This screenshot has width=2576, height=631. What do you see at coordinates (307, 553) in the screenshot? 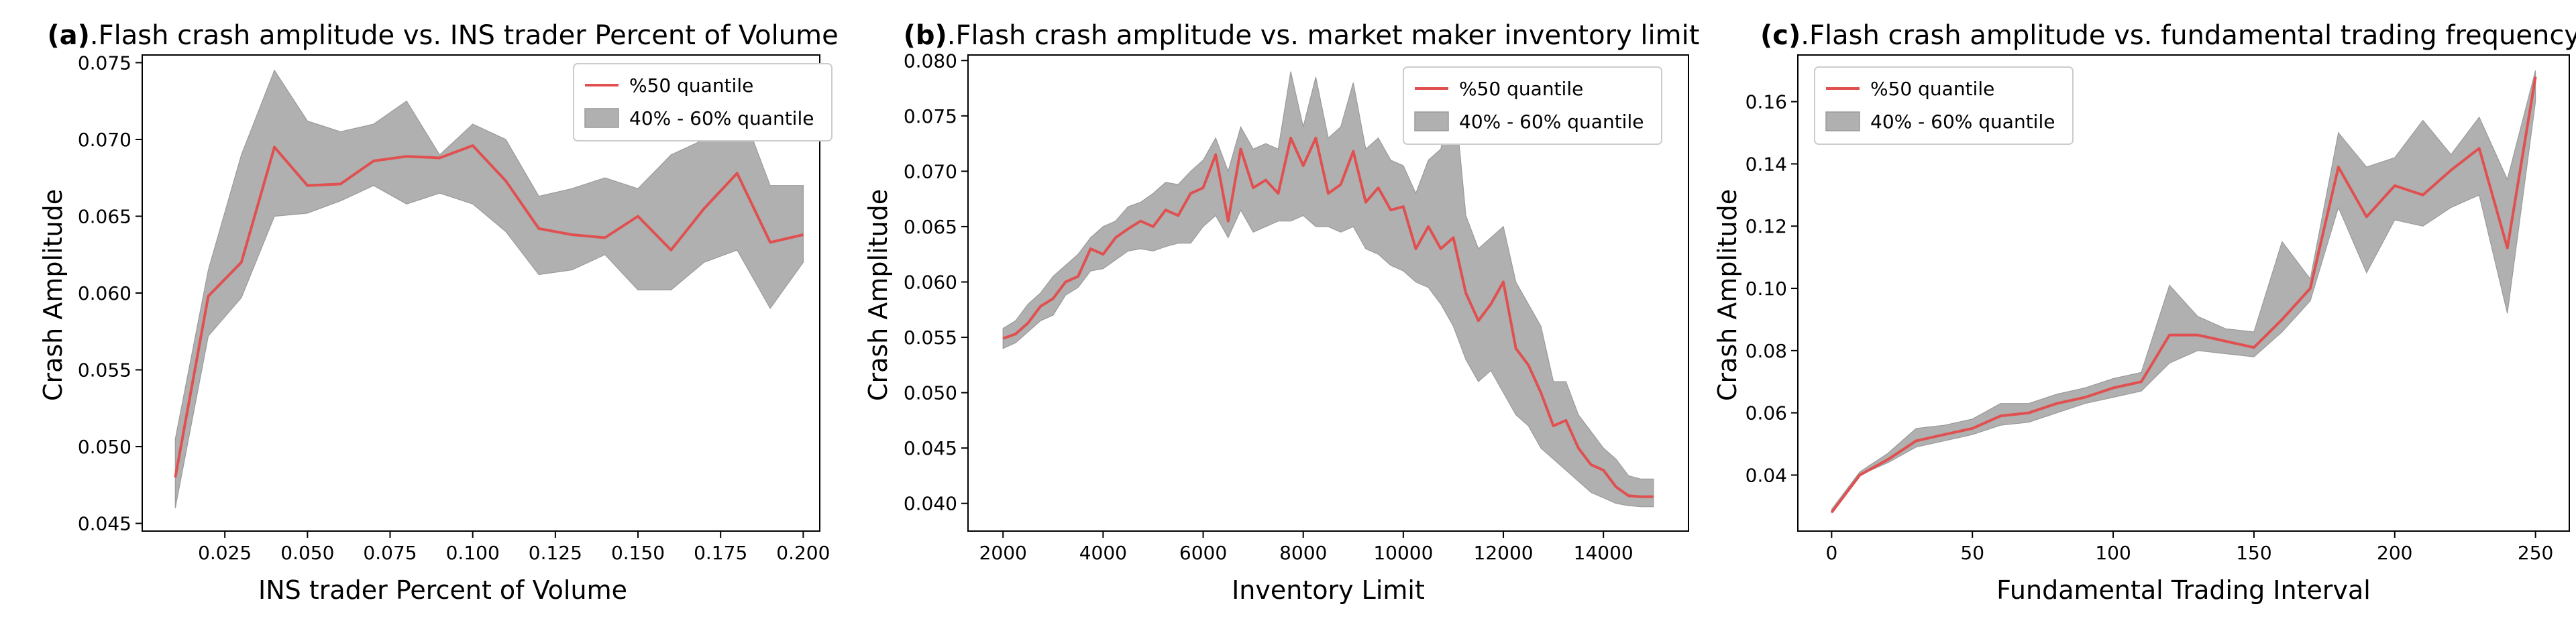
I see `panel-a-x-tick-label: 0.050` at bounding box center [307, 553].